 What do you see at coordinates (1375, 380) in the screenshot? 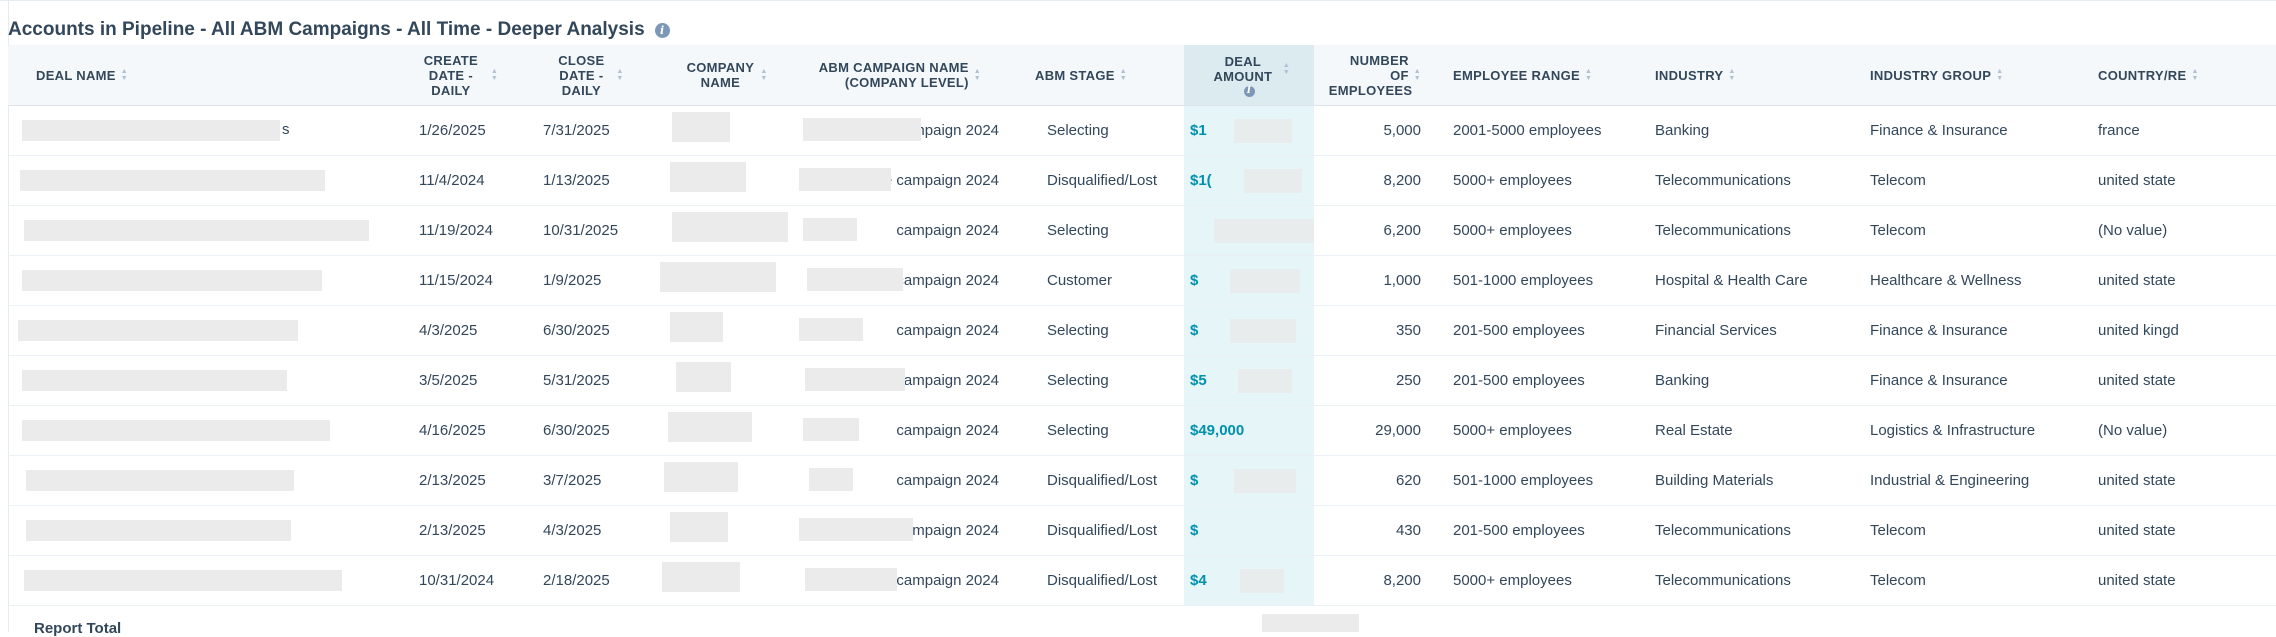
I see `cell-employees: 250` at bounding box center [1375, 380].